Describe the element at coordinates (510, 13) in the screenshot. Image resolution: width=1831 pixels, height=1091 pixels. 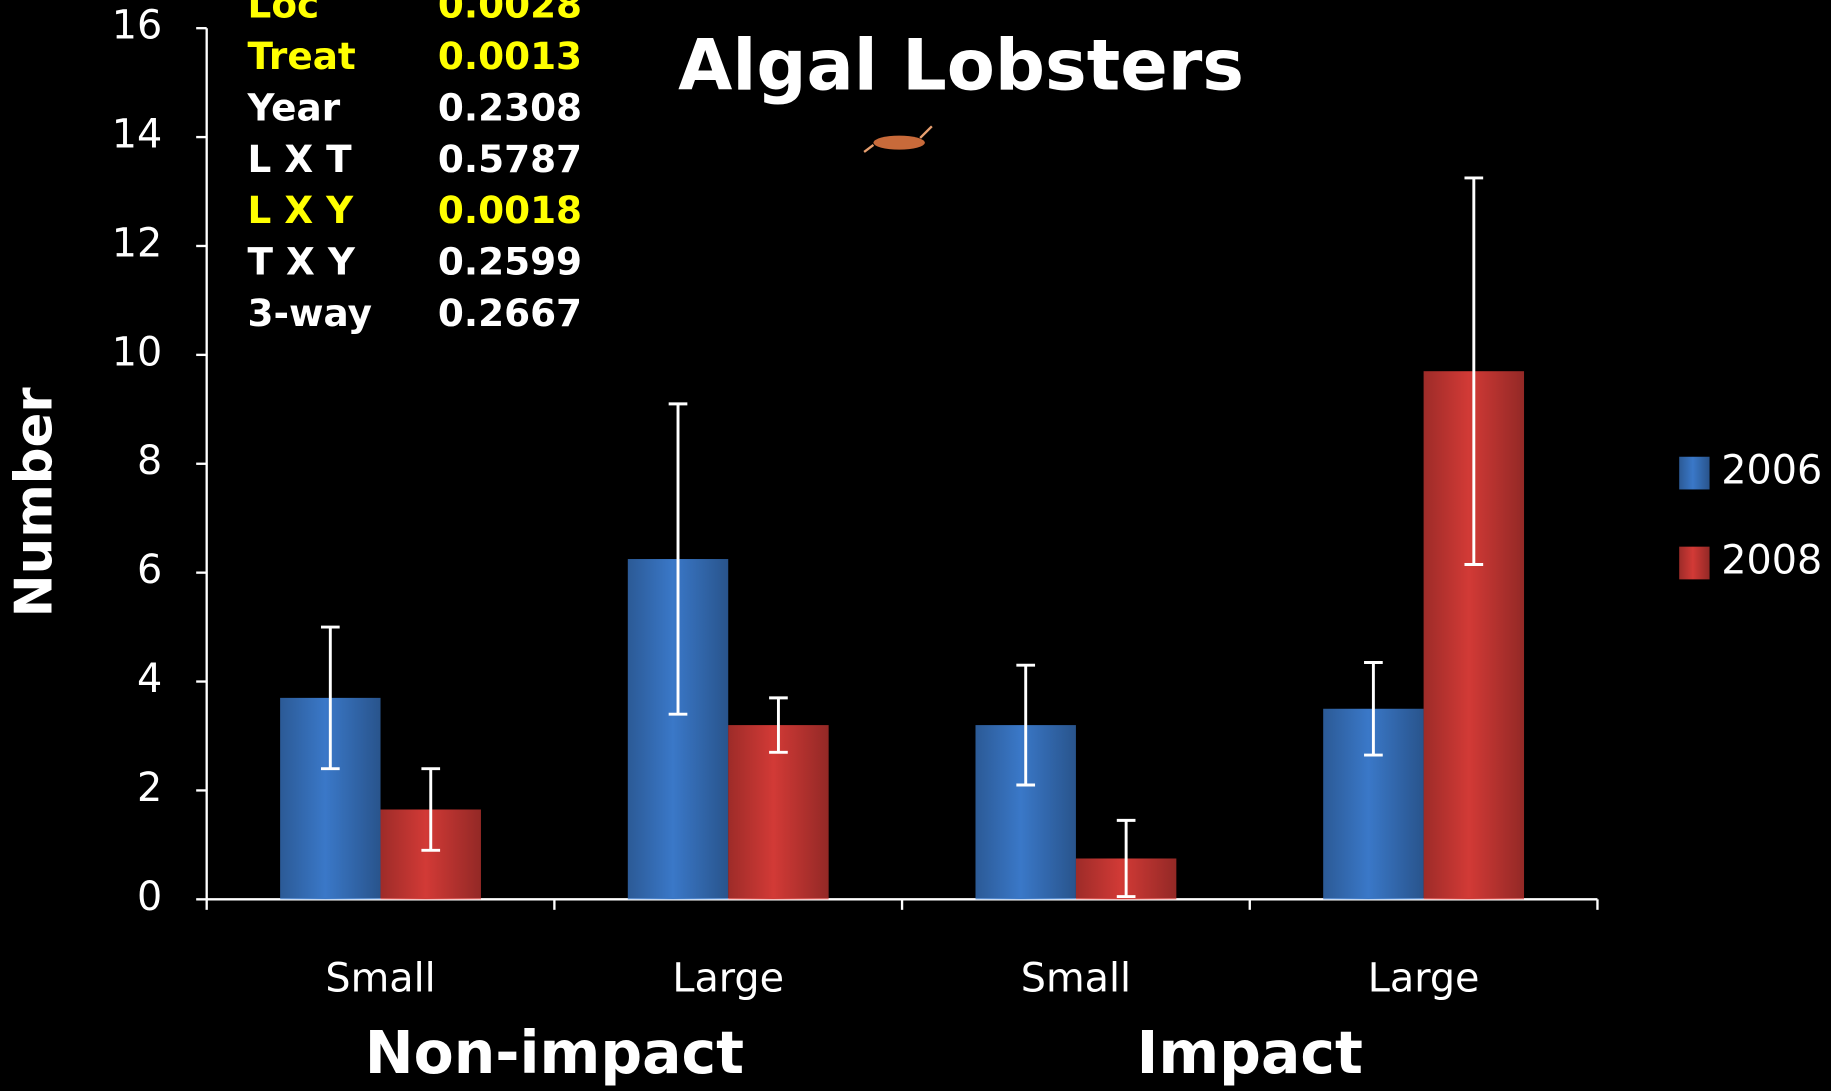
I see `stat-p: 0.0028` at that location.